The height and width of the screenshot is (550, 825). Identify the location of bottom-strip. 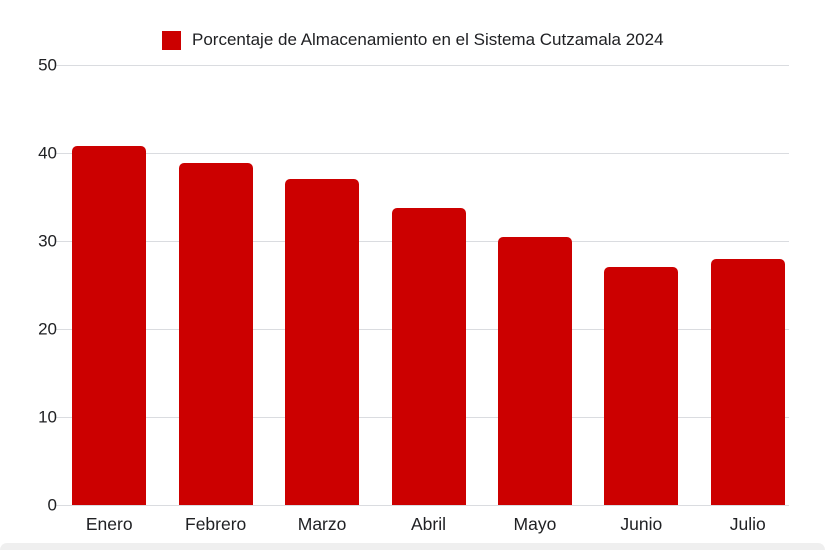
(412, 546).